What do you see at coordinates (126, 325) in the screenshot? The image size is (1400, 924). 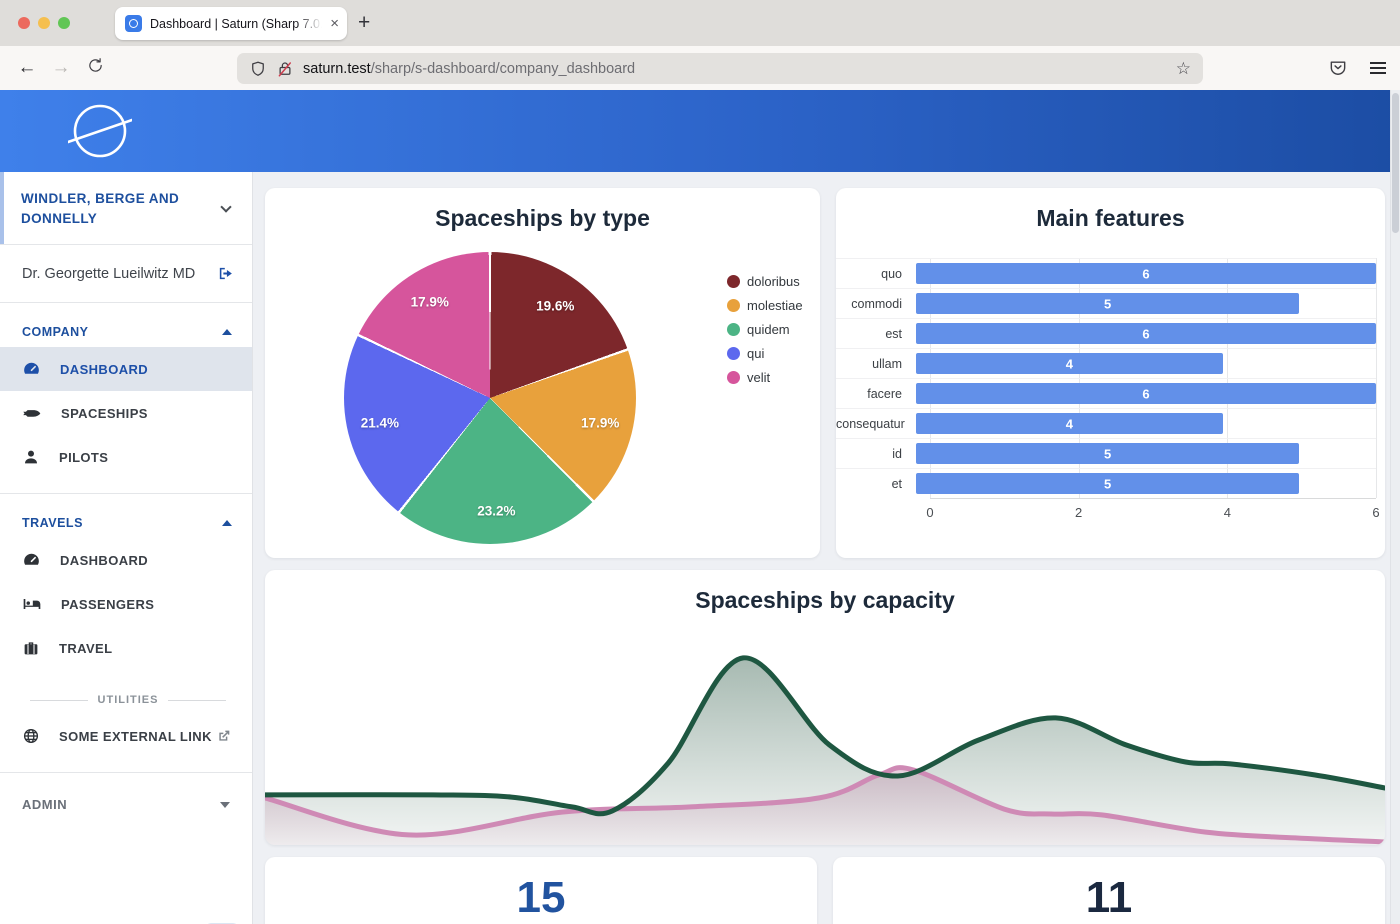 I see `section-header-company: COMPANY` at bounding box center [126, 325].